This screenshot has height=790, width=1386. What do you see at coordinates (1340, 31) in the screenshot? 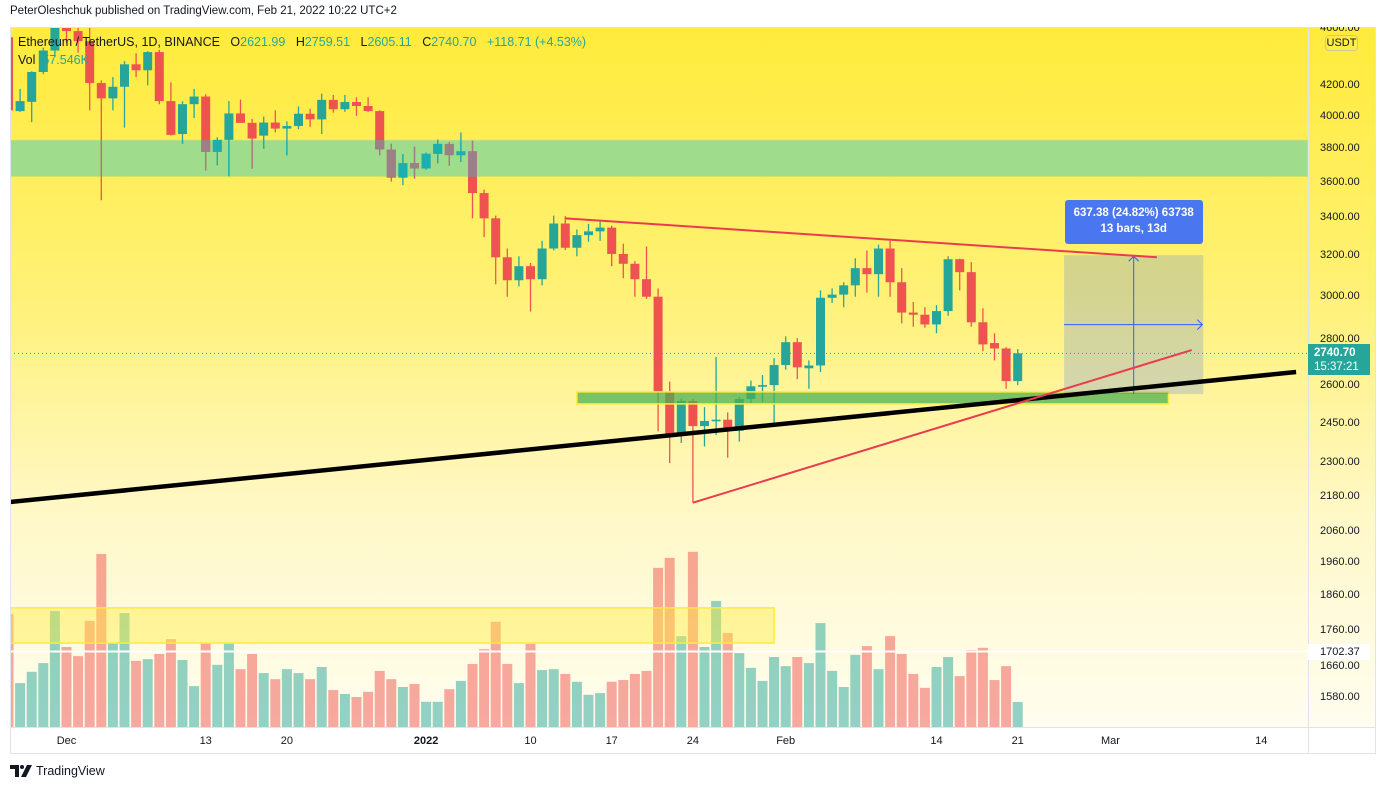
I see `price-tick-label: 4600.00` at bounding box center [1340, 31].